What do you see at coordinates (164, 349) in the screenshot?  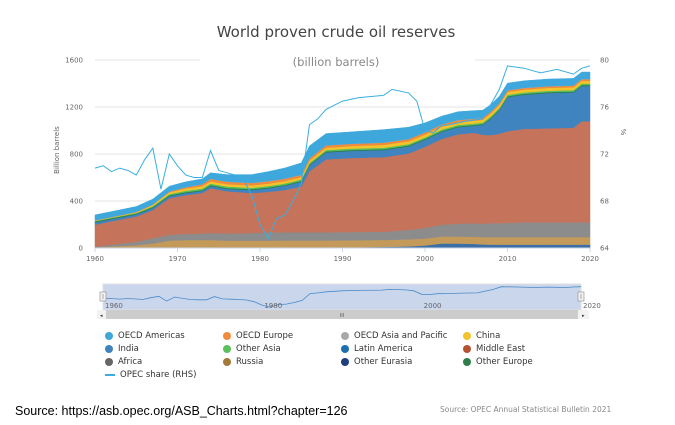 I see `legend-item-india: India` at bounding box center [164, 349].